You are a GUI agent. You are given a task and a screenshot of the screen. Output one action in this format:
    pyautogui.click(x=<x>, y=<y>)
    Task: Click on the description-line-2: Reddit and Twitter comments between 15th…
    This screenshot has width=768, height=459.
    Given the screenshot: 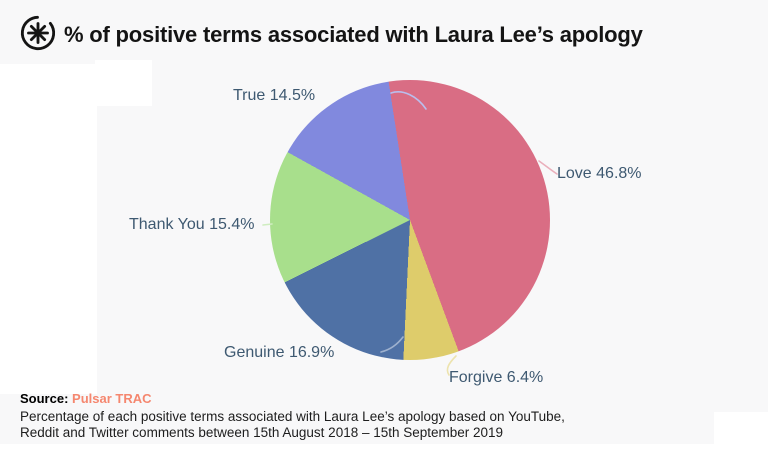 What is the action you would take?
    pyautogui.click(x=262, y=432)
    